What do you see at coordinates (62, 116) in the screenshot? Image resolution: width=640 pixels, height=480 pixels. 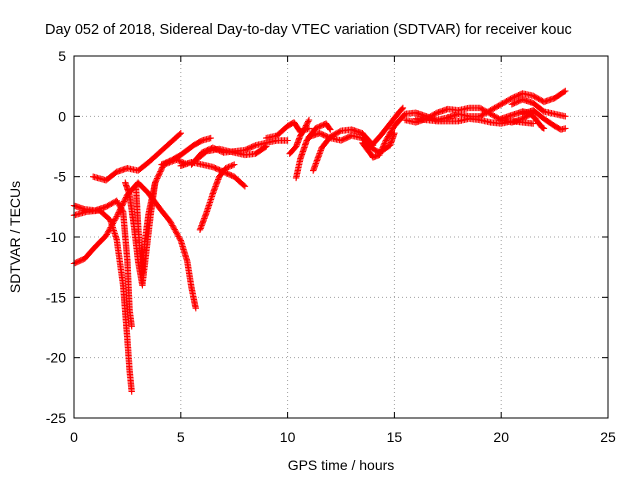 I see `y-tick-label: 0` at bounding box center [62, 116].